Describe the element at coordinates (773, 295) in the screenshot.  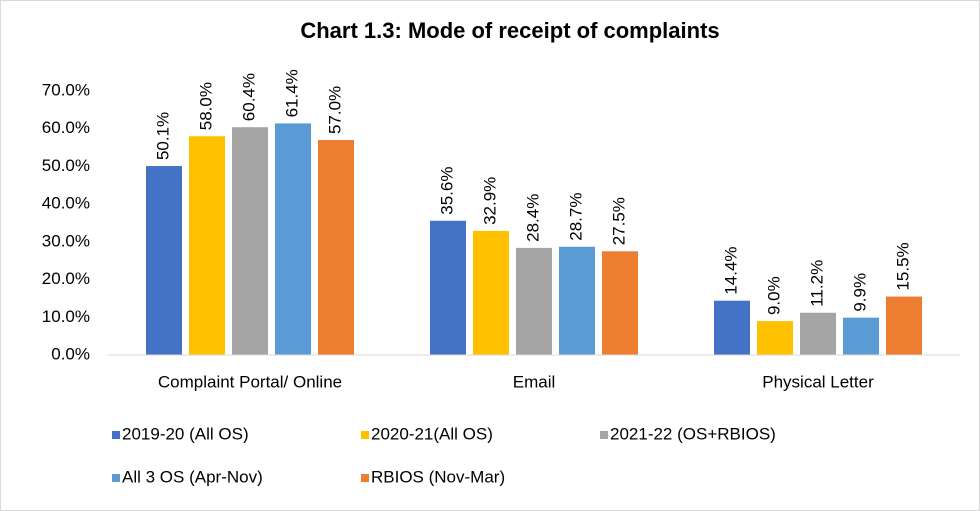
I see `value-label: 9.0%` at that location.